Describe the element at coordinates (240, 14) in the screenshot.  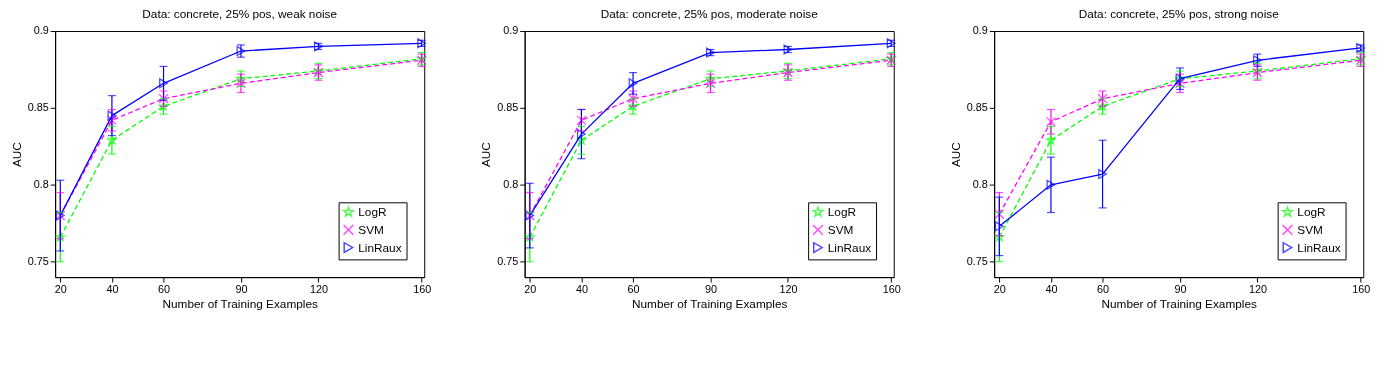
I see `chart-title: Data: concrete, 25% pos, weak noise` at that location.